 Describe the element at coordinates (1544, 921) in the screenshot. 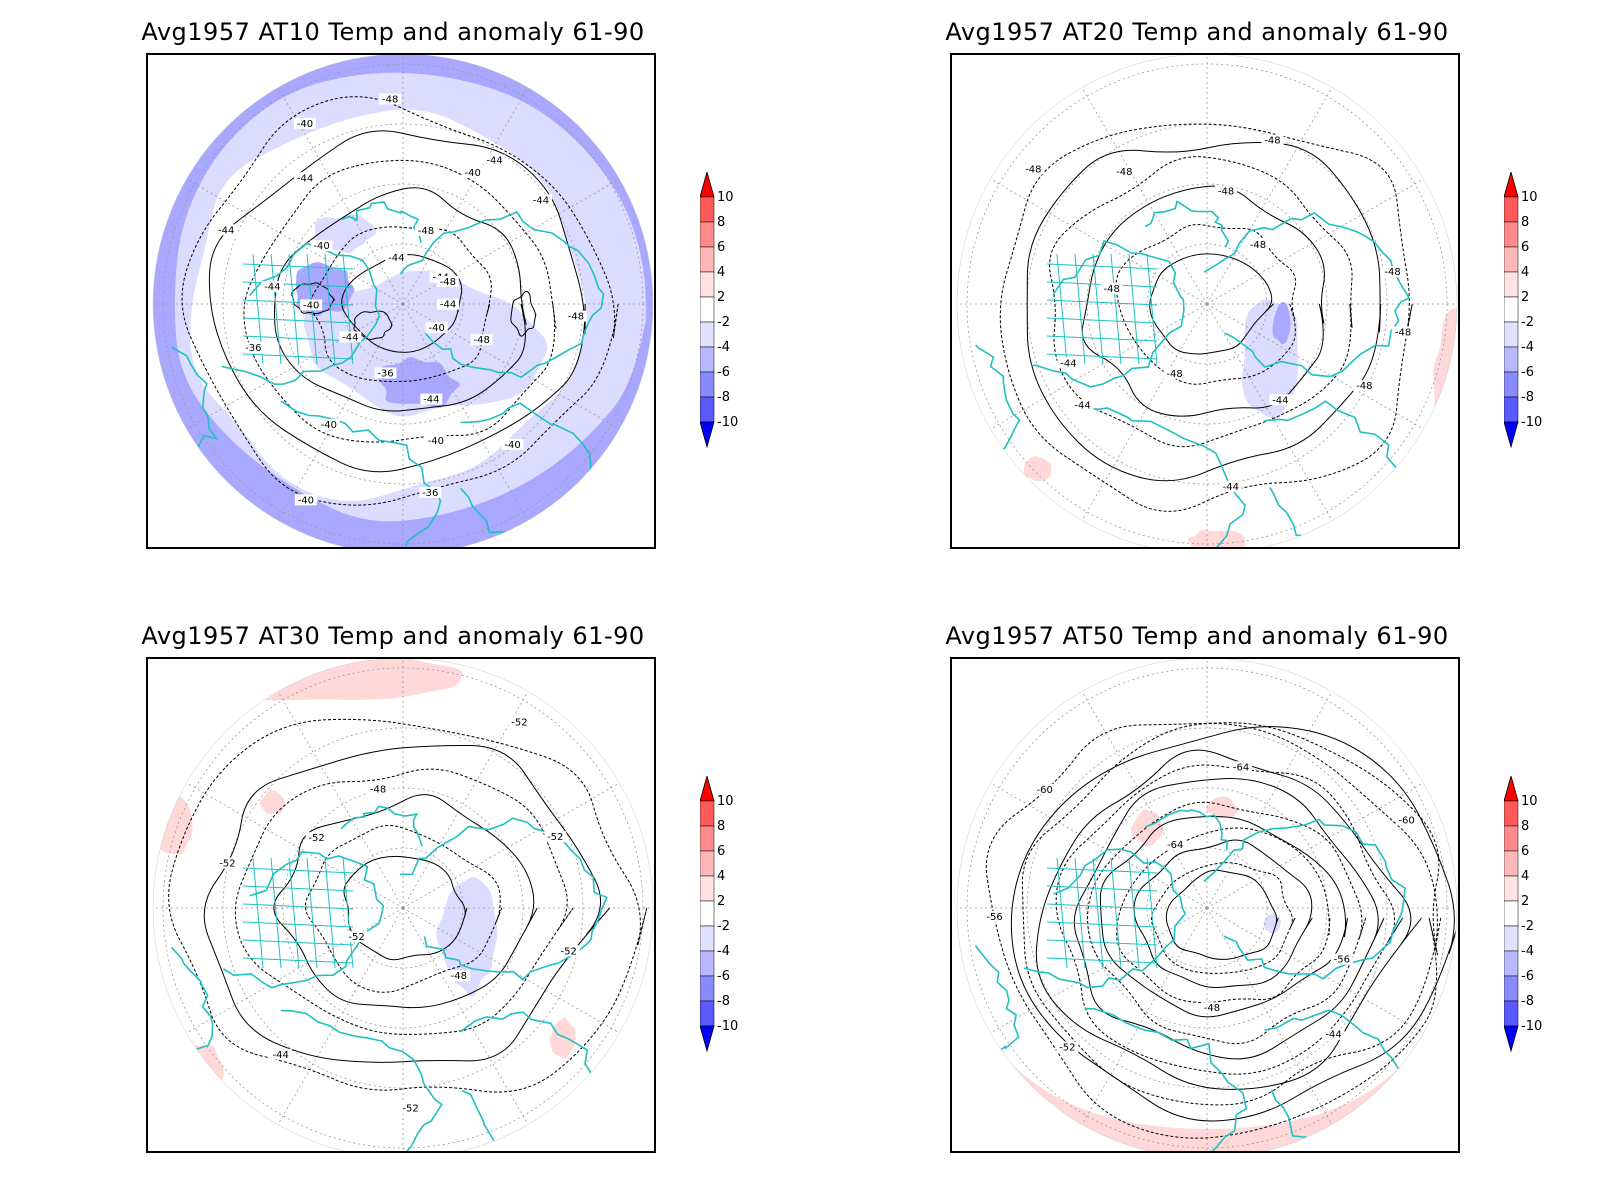

I see `colorbar-4: 10 8 6 4 2 -2 -4 -6 -8 -10` at that location.